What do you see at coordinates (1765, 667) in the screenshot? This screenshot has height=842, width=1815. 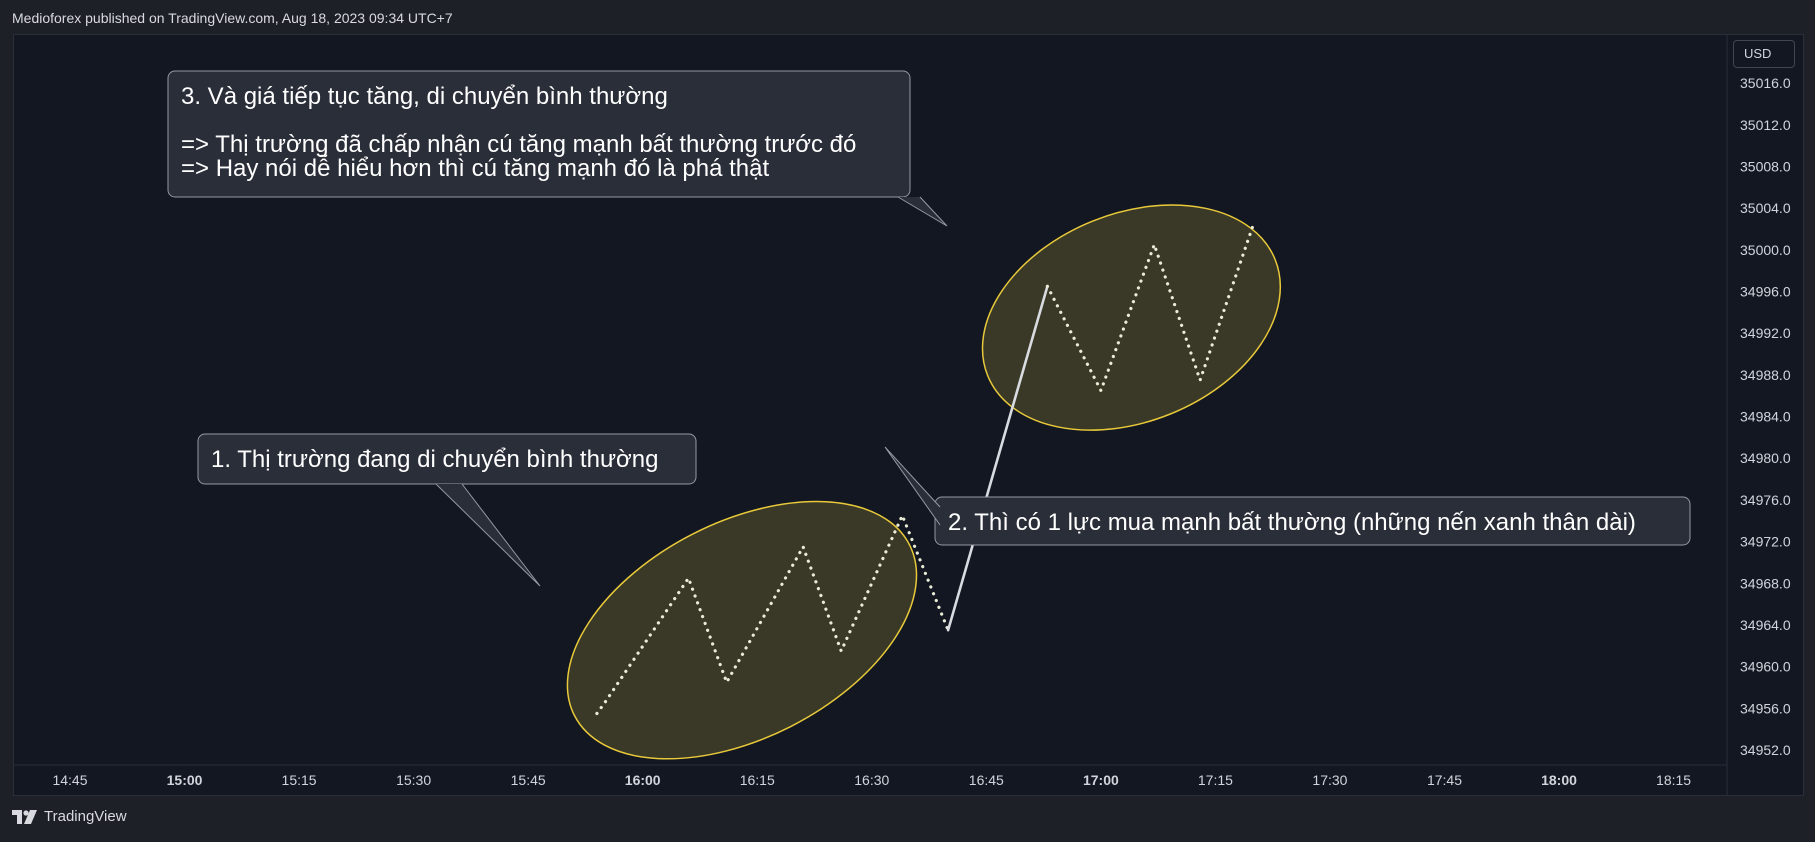 I see `price-tick-label: 34960.0` at bounding box center [1765, 667].